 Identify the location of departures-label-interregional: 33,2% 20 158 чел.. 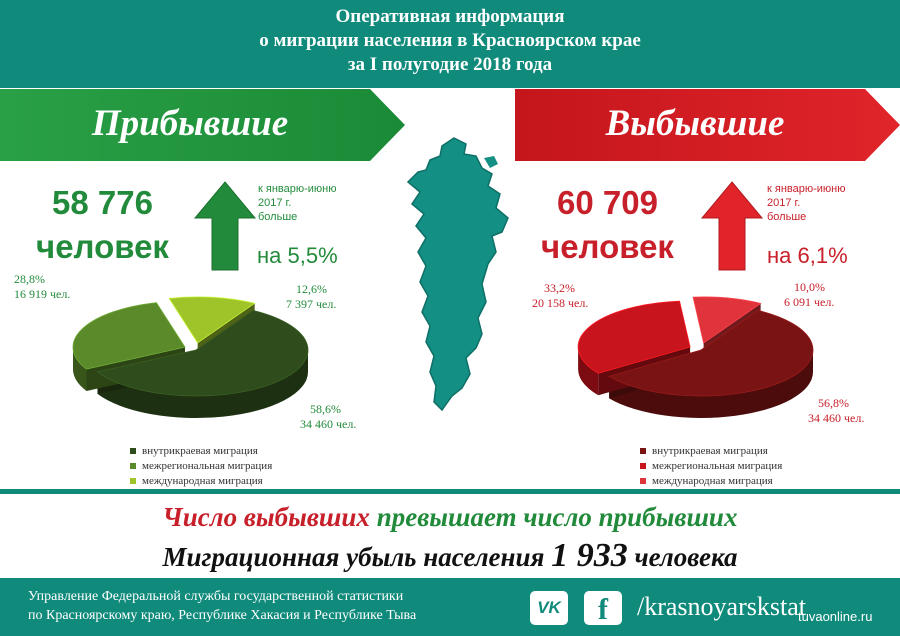
(560, 296).